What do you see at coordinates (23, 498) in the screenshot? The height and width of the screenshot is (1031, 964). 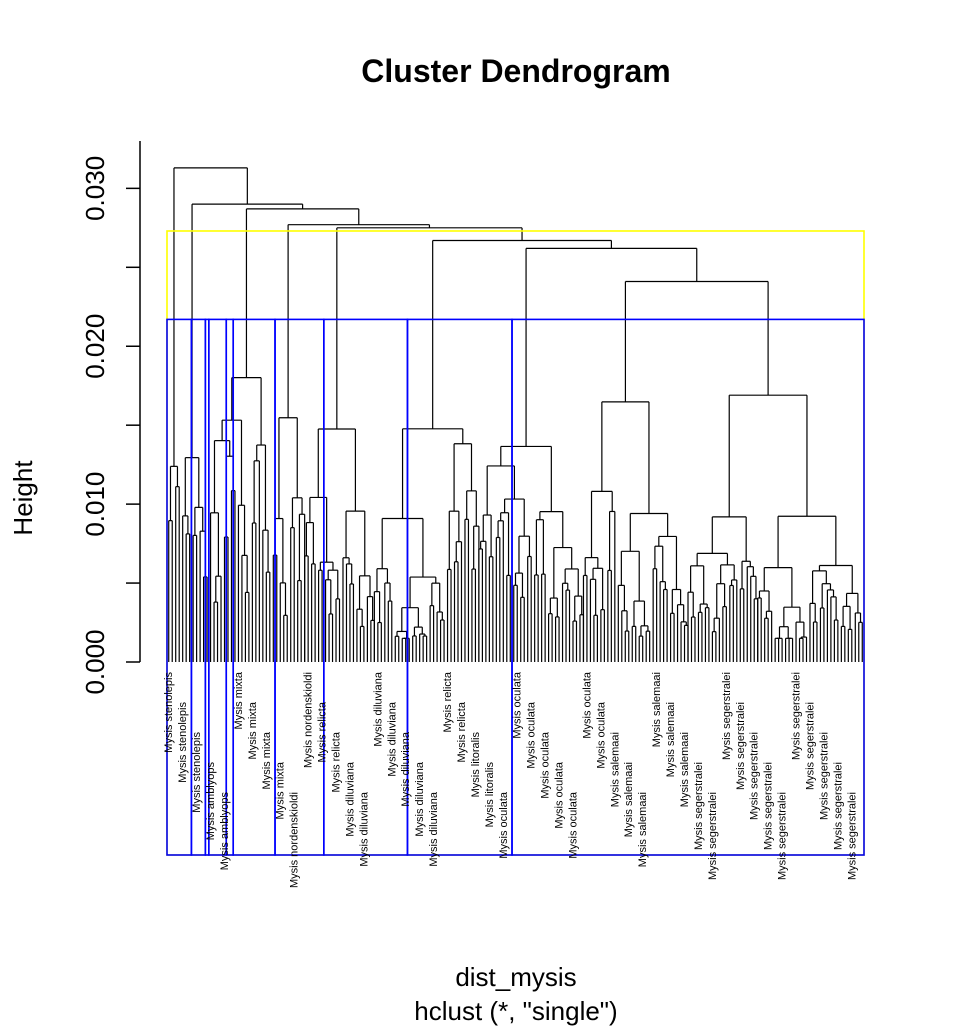 I see `y-axis-label: Height` at bounding box center [23, 498].